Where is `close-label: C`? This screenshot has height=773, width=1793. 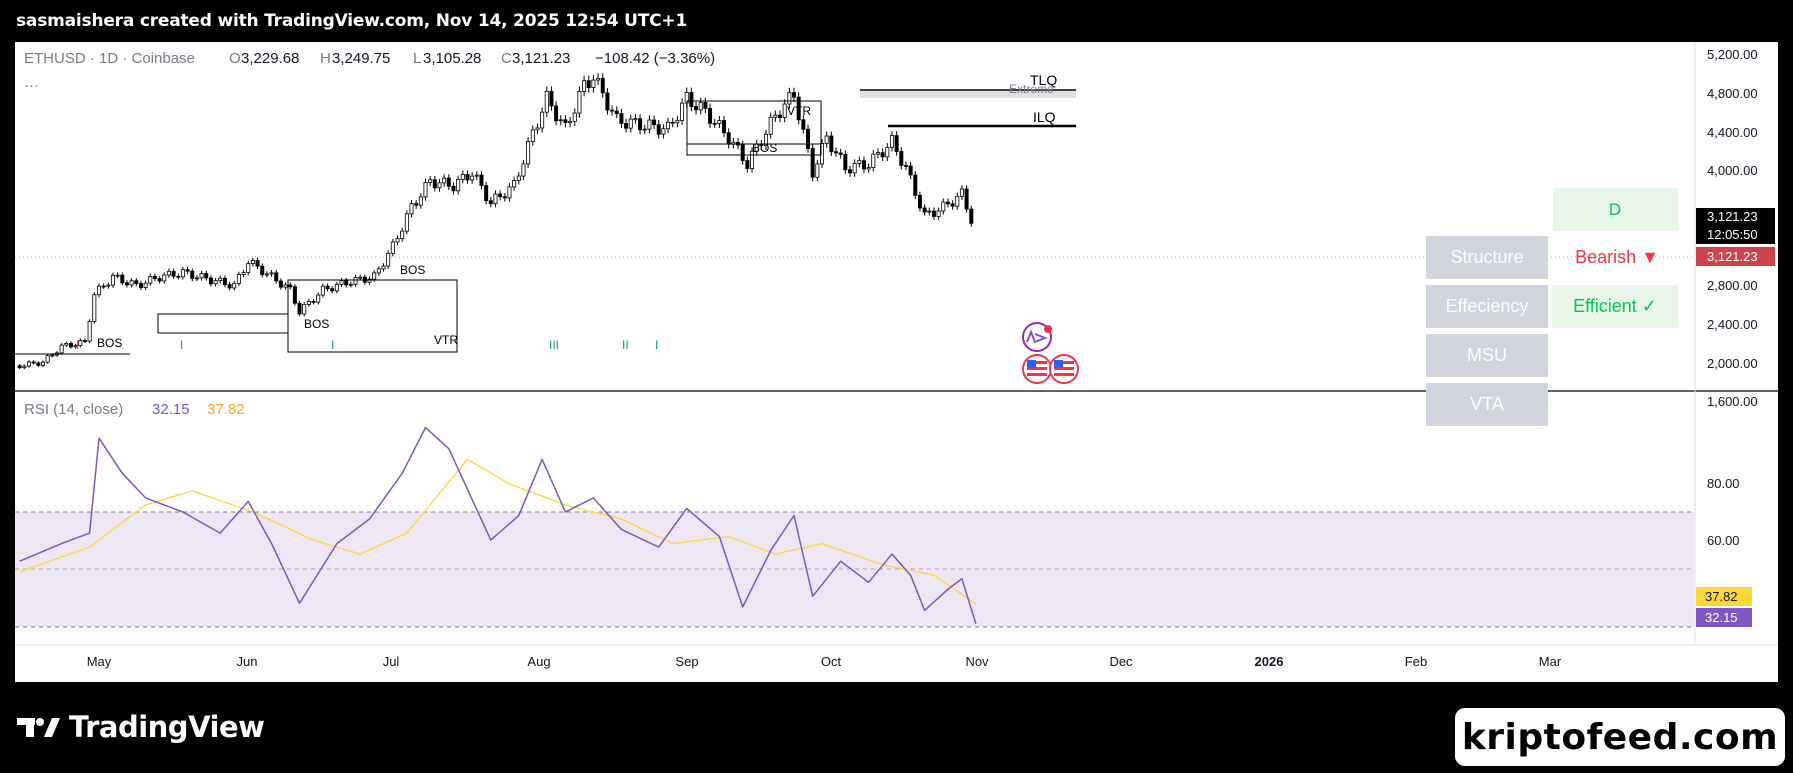
close-label: C is located at coordinates (506, 58).